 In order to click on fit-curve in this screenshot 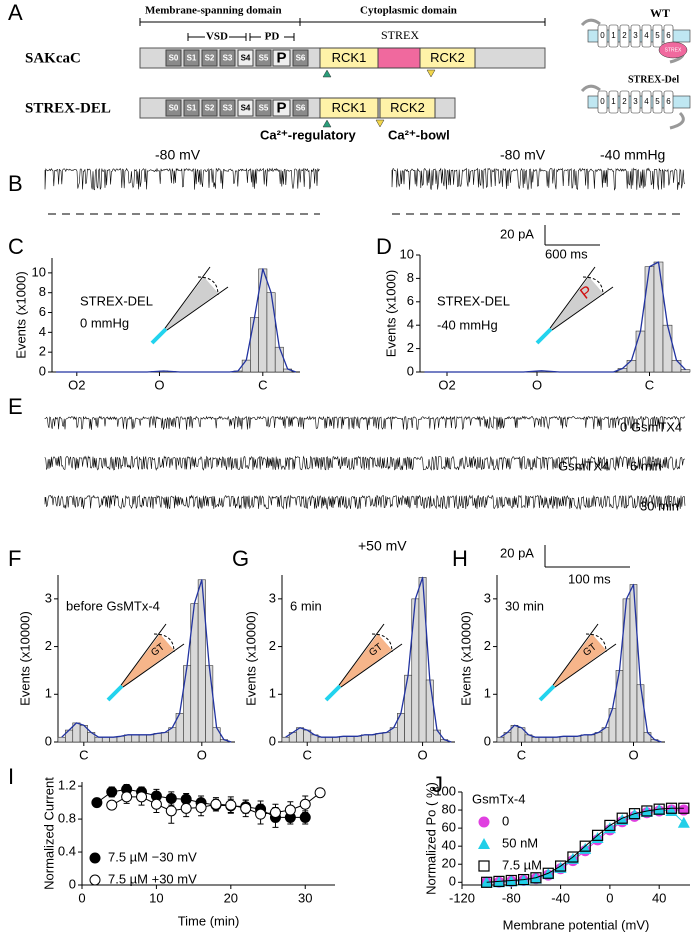, I will do `click(146, 661)`.